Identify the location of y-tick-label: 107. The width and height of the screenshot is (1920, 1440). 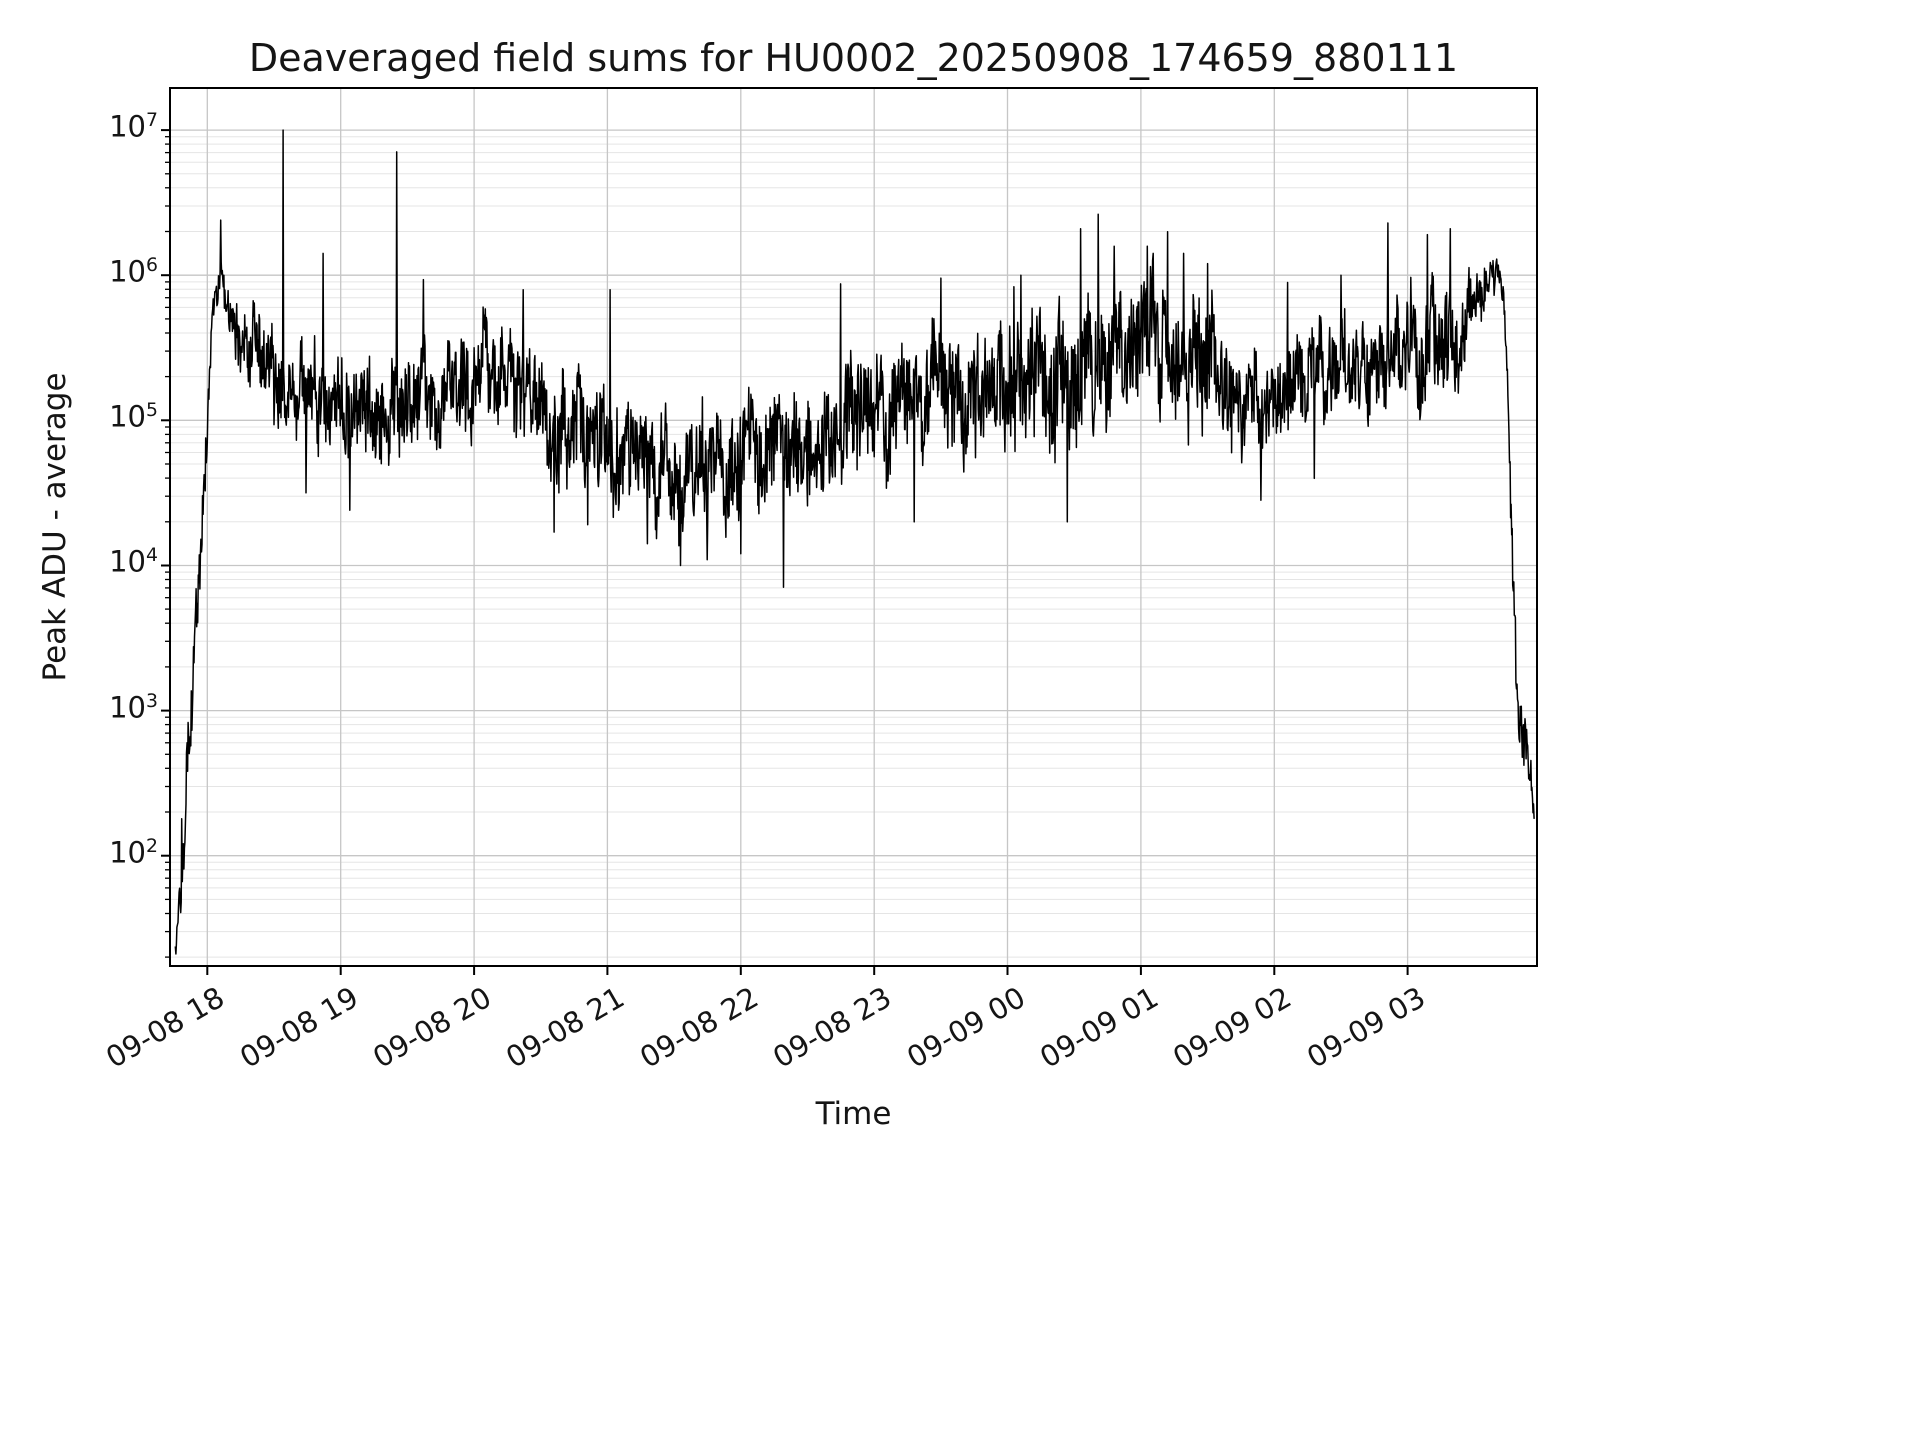
(133, 126).